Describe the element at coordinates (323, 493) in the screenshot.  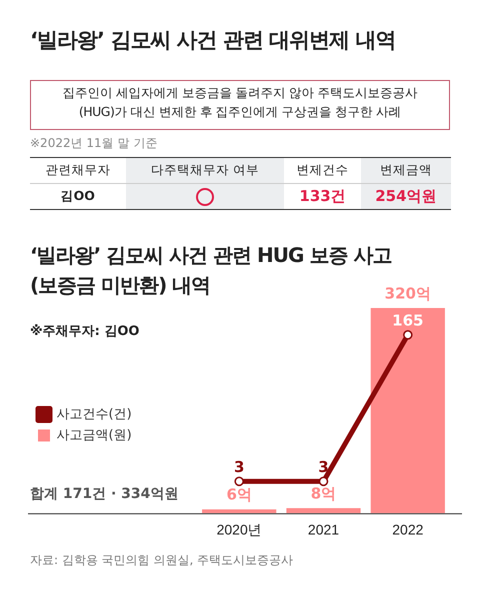
I see `data-label: 8억` at that location.